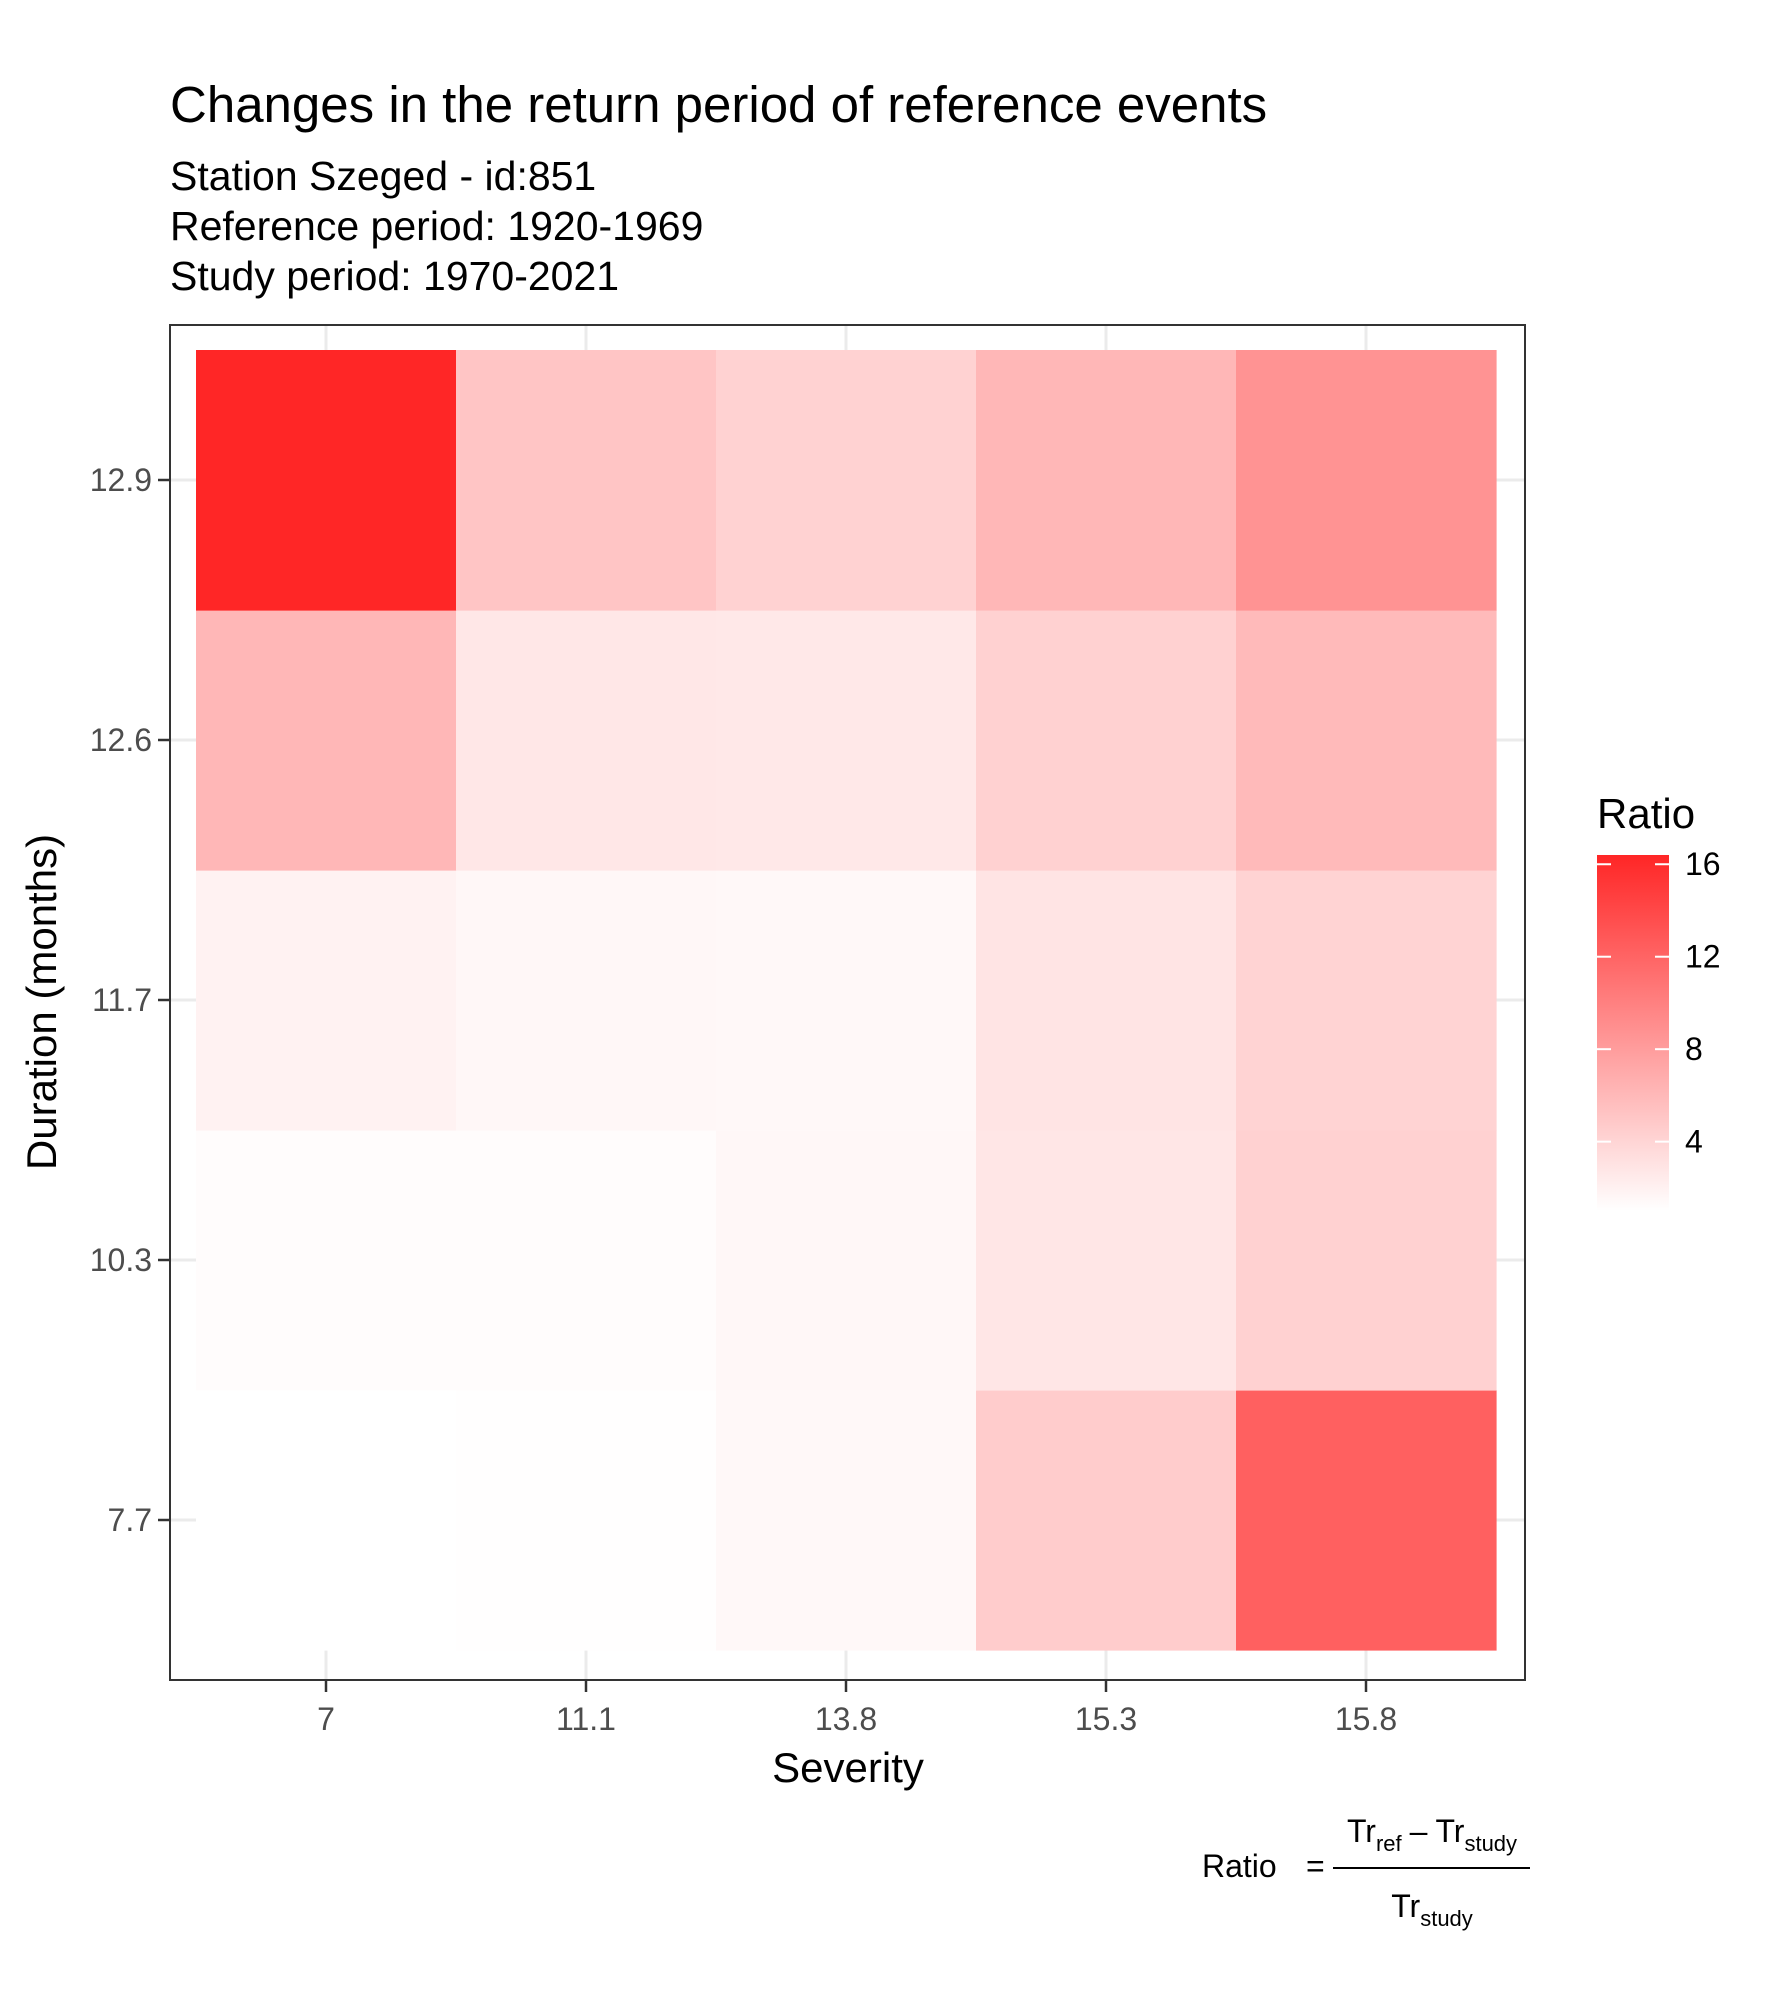  I want to click on numerator-minus: –, so click(1419, 1831).